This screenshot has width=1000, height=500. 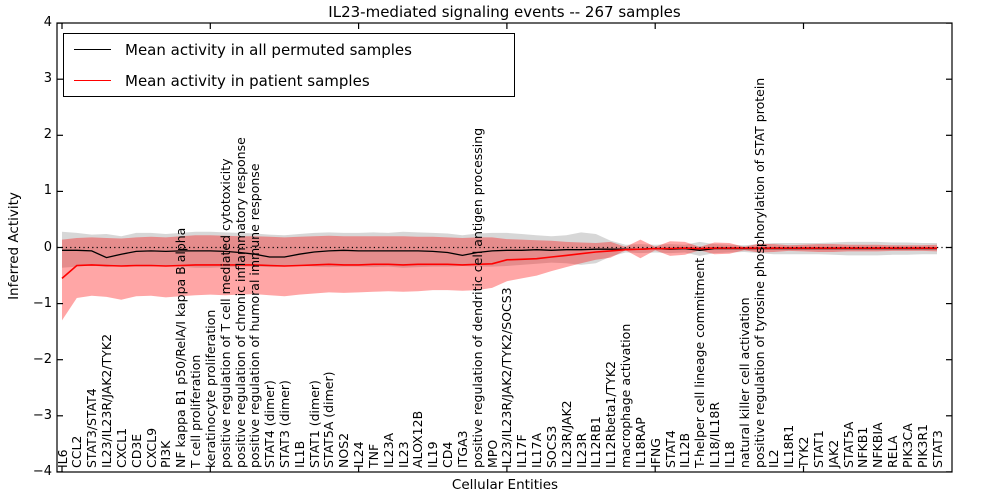 What do you see at coordinates (744, 382) in the screenshot?
I see `x-category-label: natural killer cell activation` at bounding box center [744, 382].